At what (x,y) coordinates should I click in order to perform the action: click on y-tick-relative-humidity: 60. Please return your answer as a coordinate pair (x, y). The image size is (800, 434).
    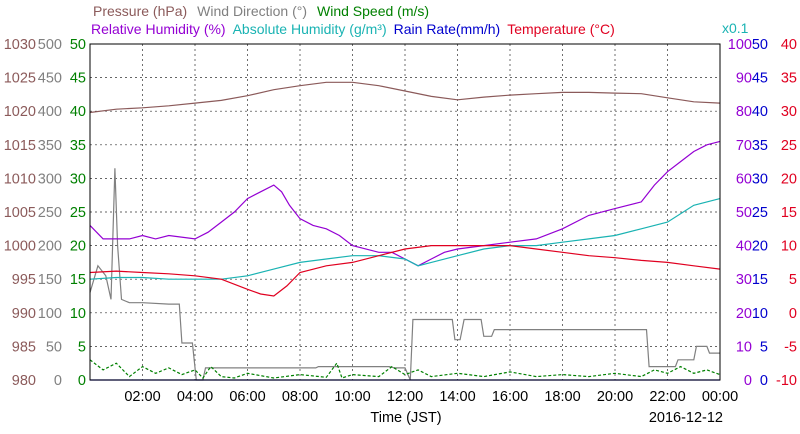
    Looking at the image, I should click on (744, 179).